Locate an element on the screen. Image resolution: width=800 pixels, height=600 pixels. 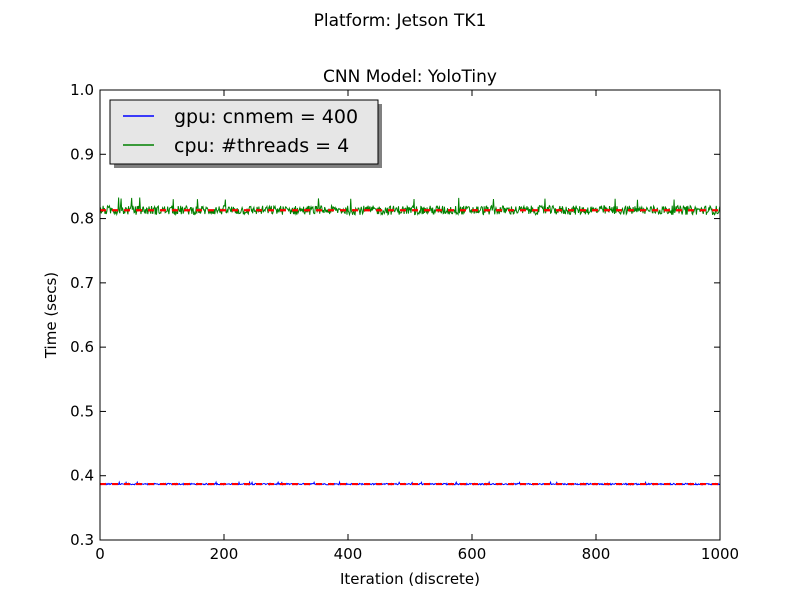
series-line-cpu is located at coordinates (410, 207).